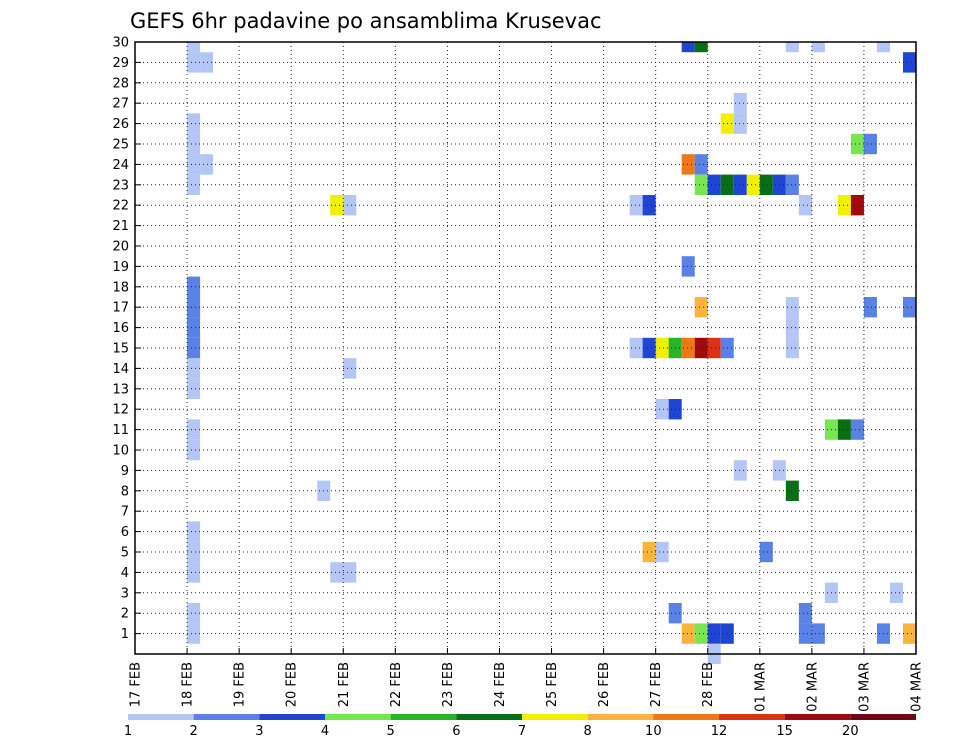 The height and width of the screenshot is (742, 960). Describe the element at coordinates (522, 731) in the screenshot. I see `legend-label: 7` at that location.